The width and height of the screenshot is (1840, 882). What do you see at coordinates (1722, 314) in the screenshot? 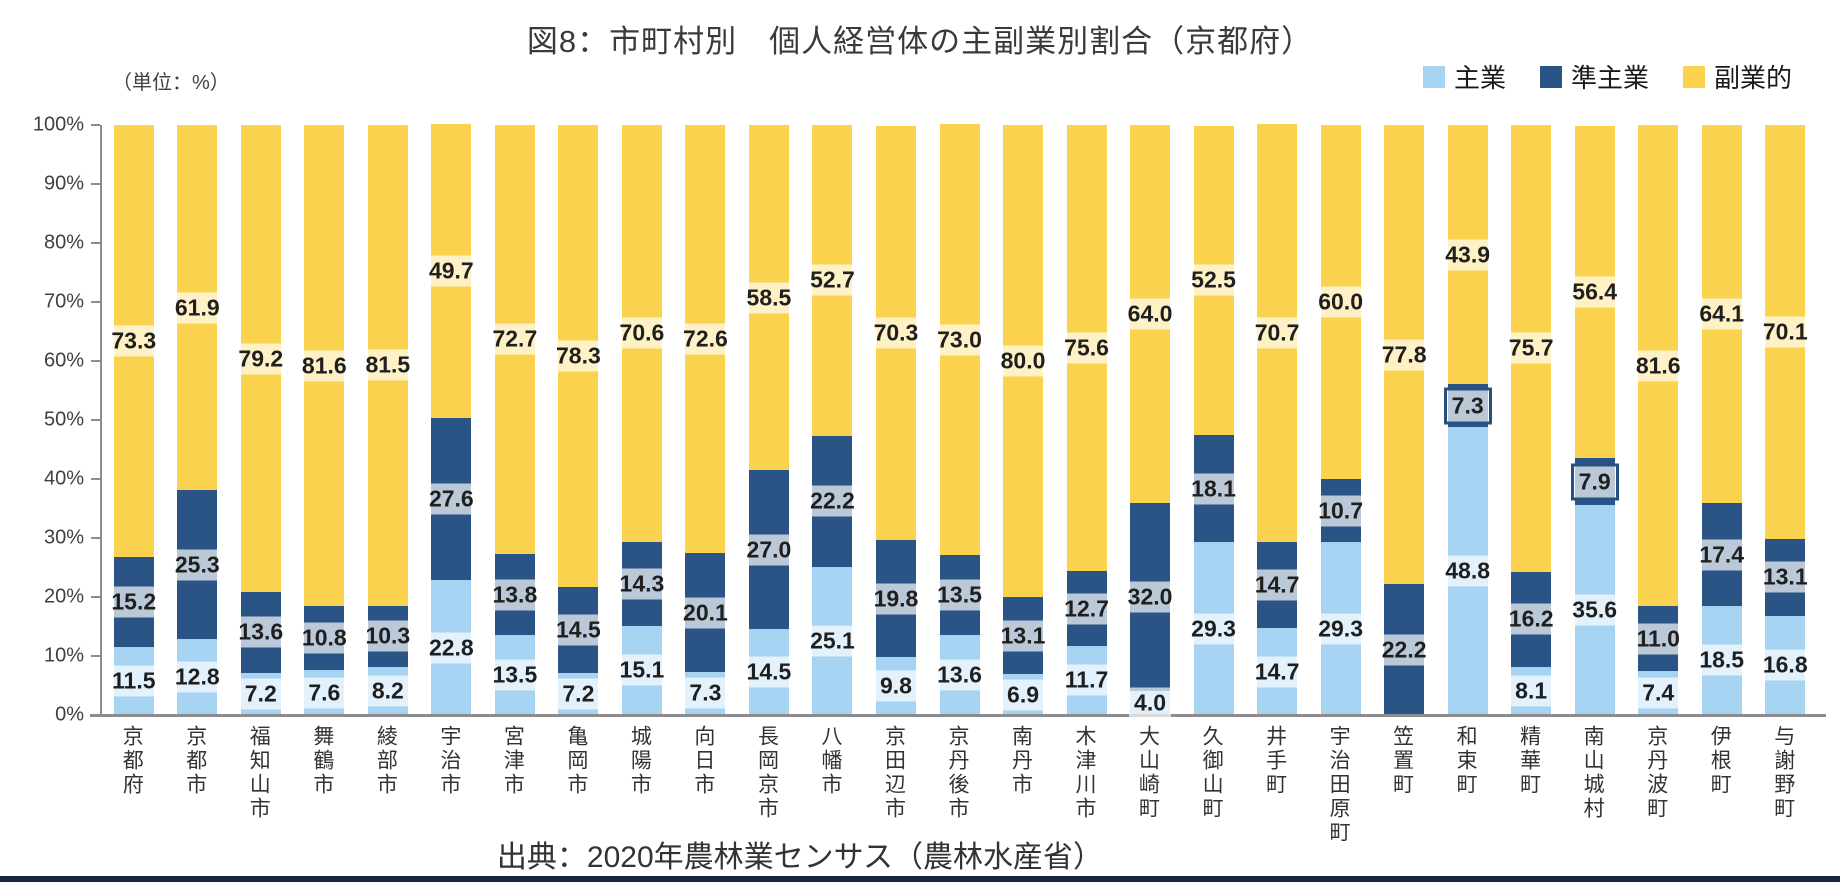
I see `data-label-副業的: 64.1` at bounding box center [1722, 314].